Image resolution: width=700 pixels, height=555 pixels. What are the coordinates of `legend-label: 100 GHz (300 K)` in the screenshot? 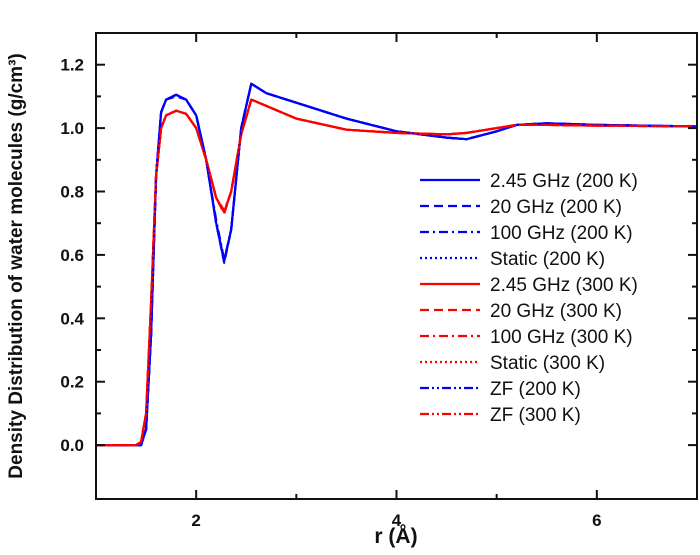 It's located at (561, 337).